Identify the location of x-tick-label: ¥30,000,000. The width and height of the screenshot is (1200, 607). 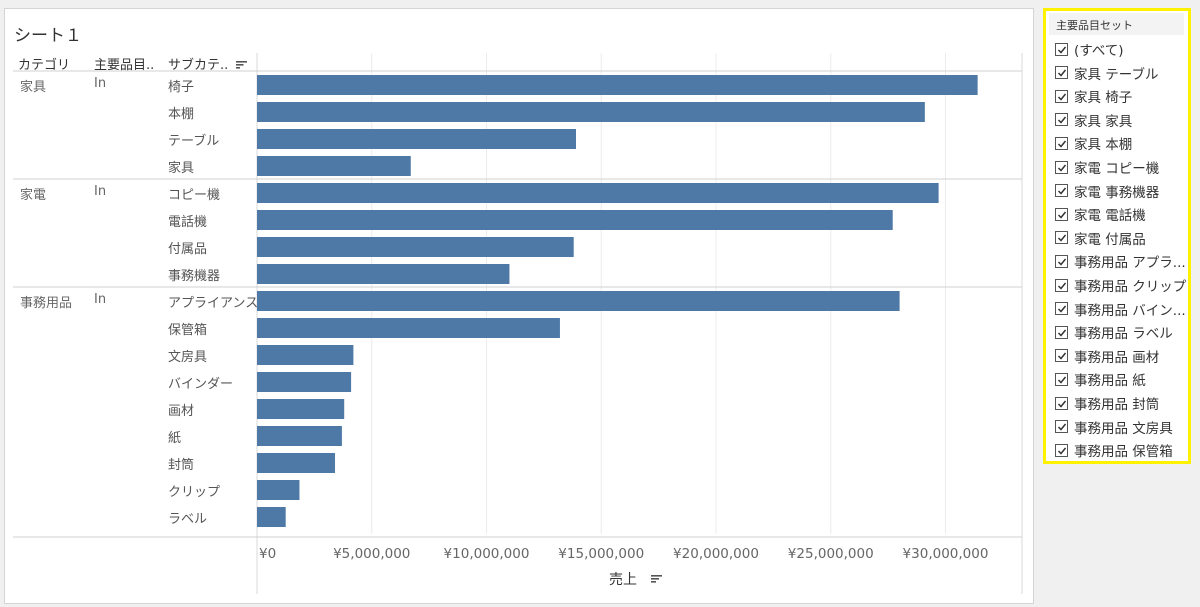
(946, 554).